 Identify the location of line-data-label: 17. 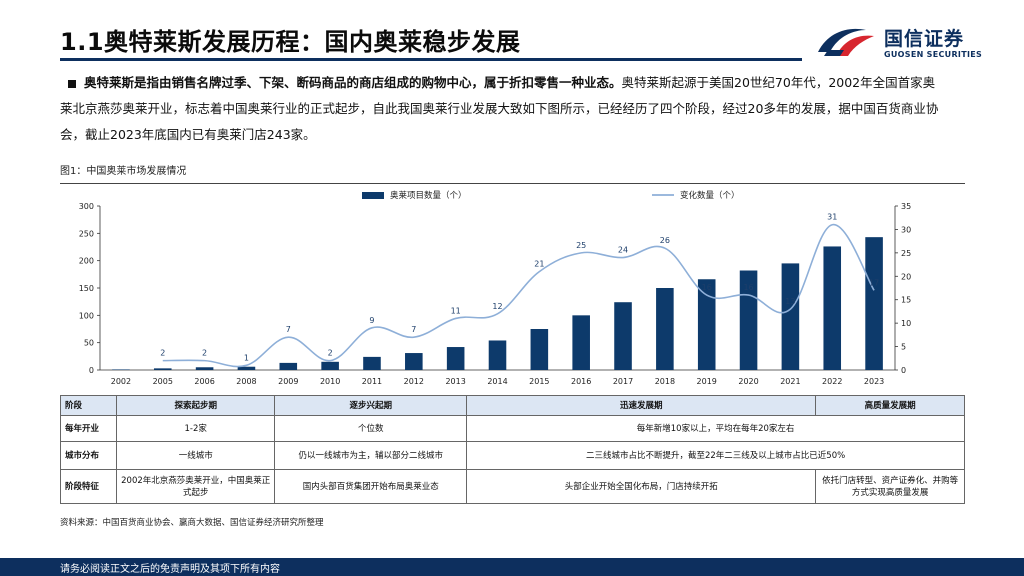
(874, 282).